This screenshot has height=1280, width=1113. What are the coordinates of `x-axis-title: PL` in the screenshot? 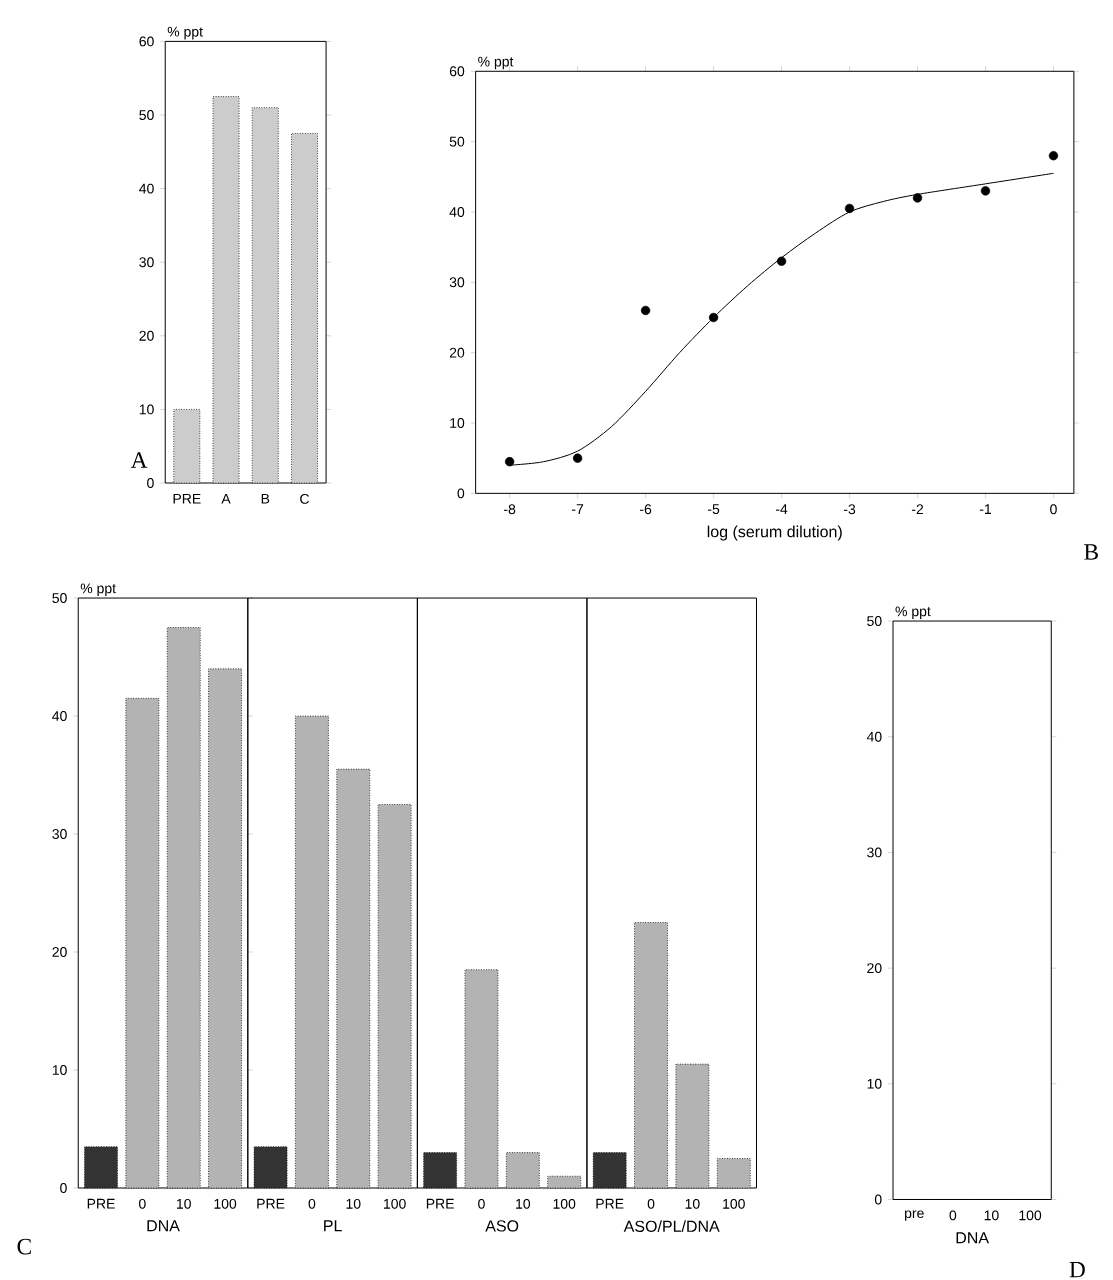 It's located at (333, 1226).